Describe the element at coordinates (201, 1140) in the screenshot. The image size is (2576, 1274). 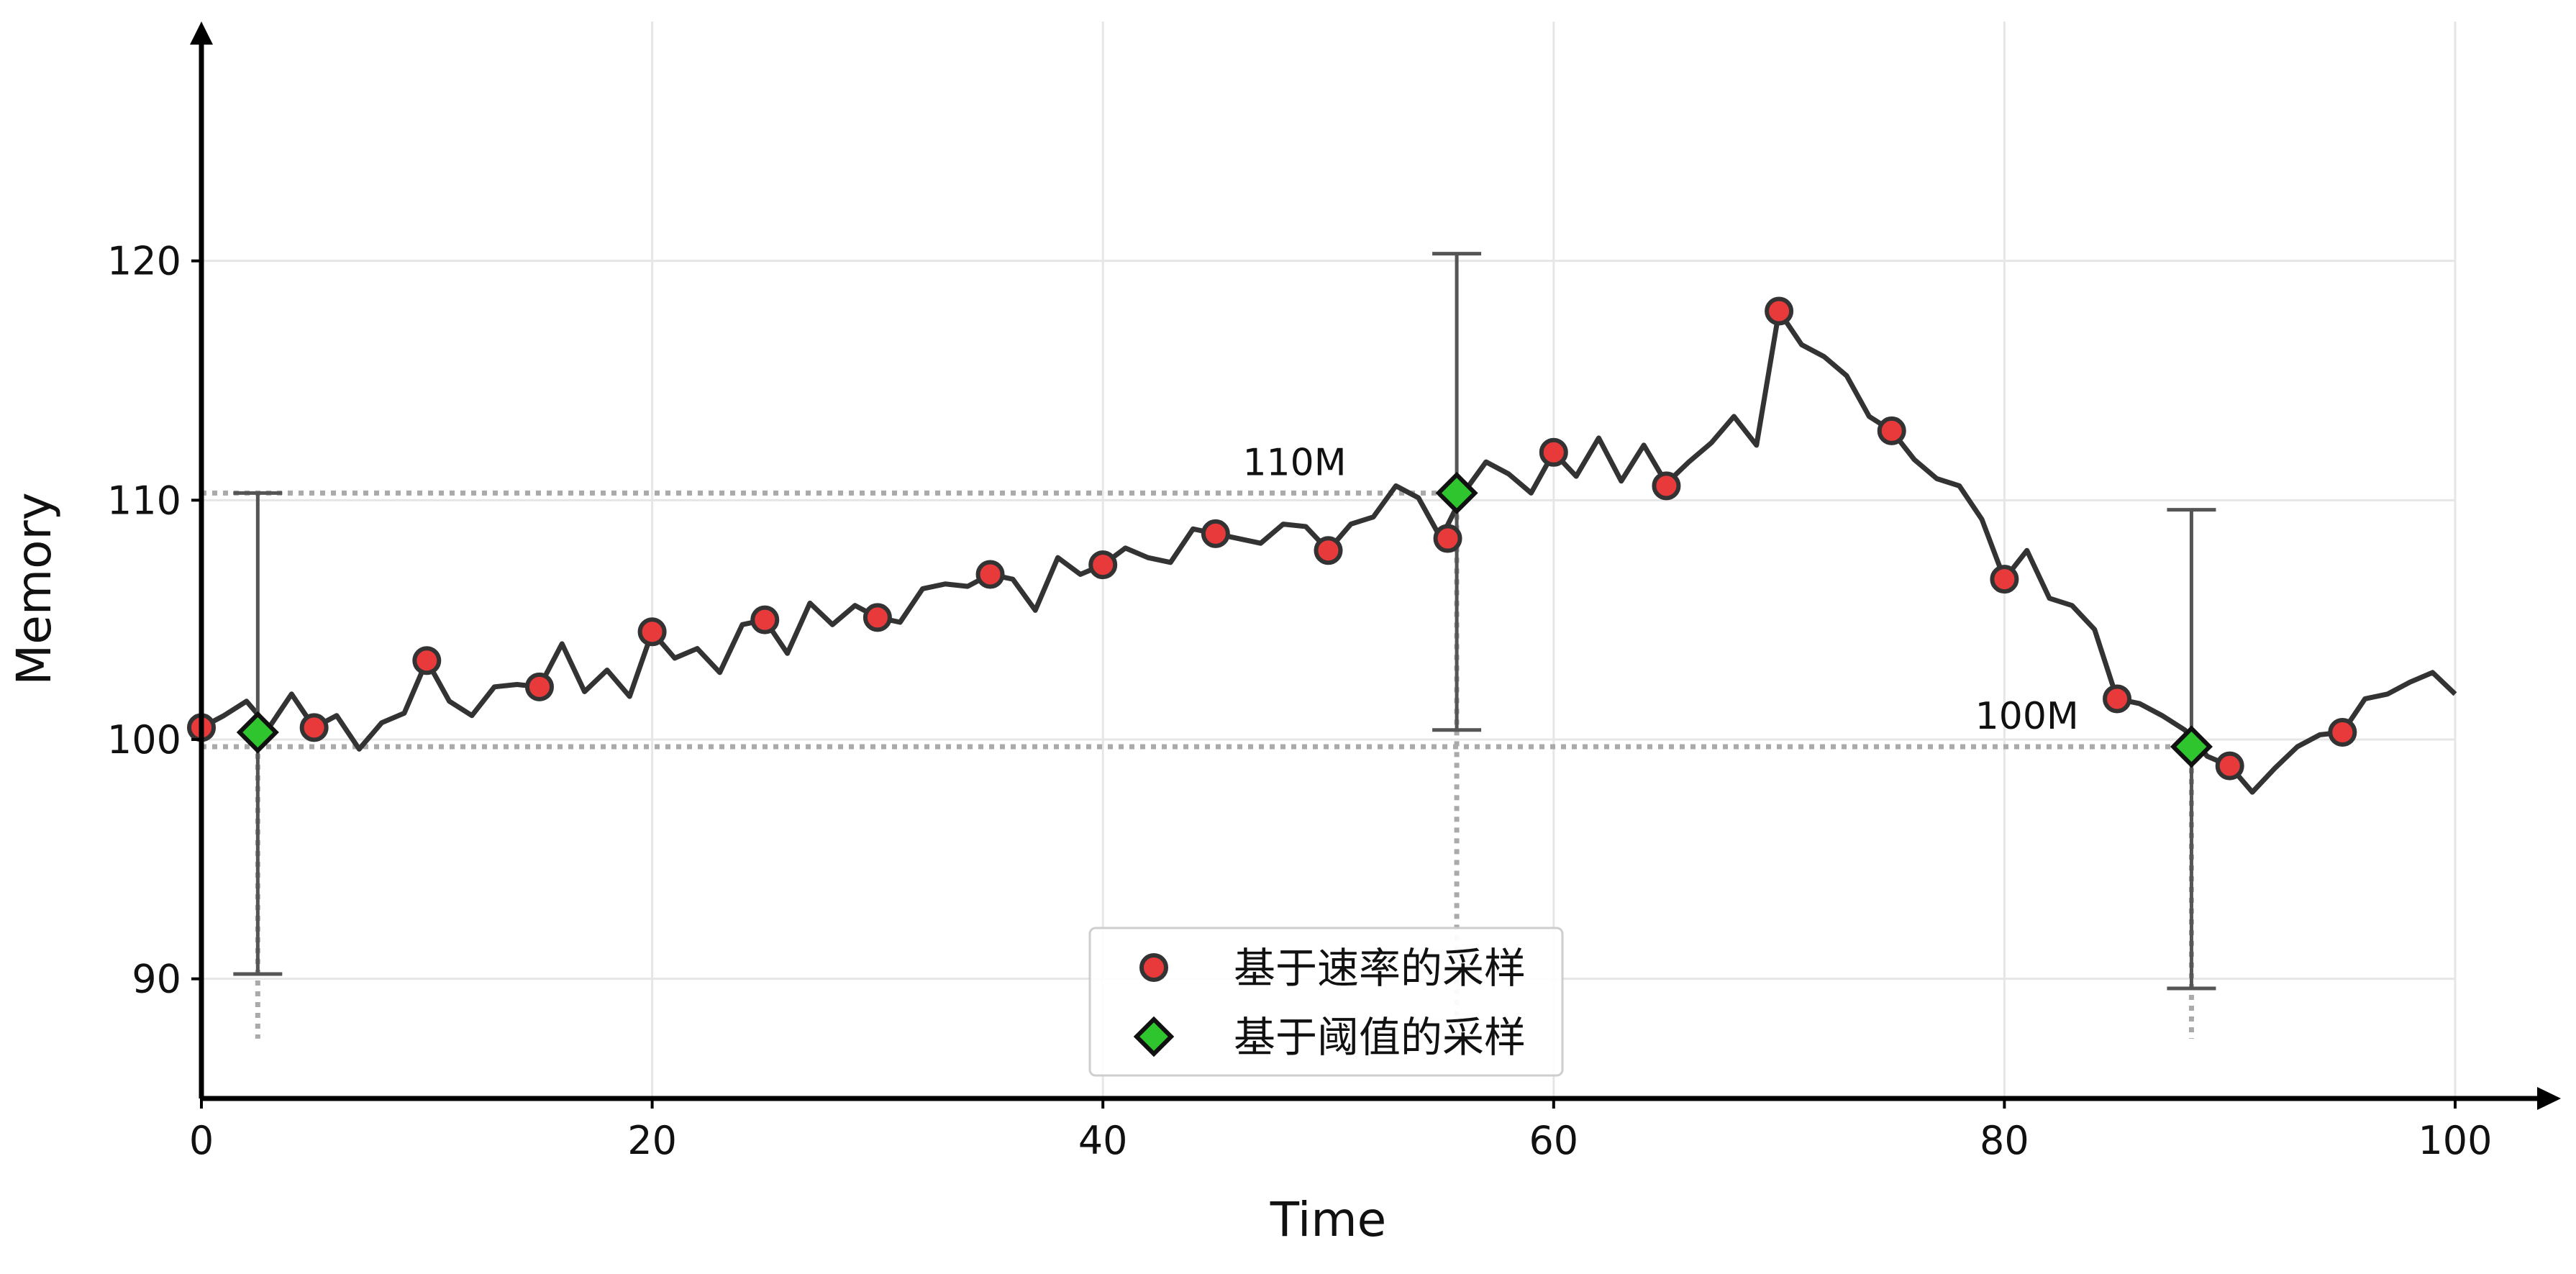
I see `x-tick-label: 0` at that location.